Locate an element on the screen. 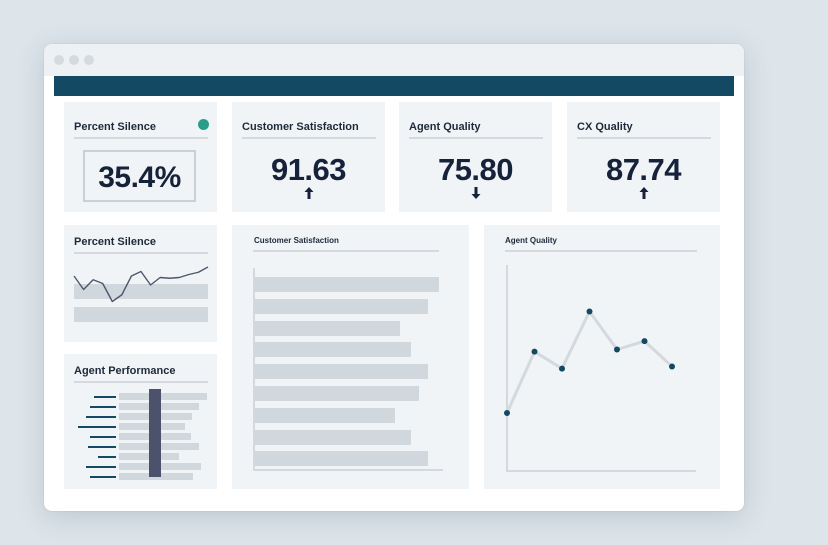 The width and height of the screenshot is (828, 545). x-axis is located at coordinates (348, 470).